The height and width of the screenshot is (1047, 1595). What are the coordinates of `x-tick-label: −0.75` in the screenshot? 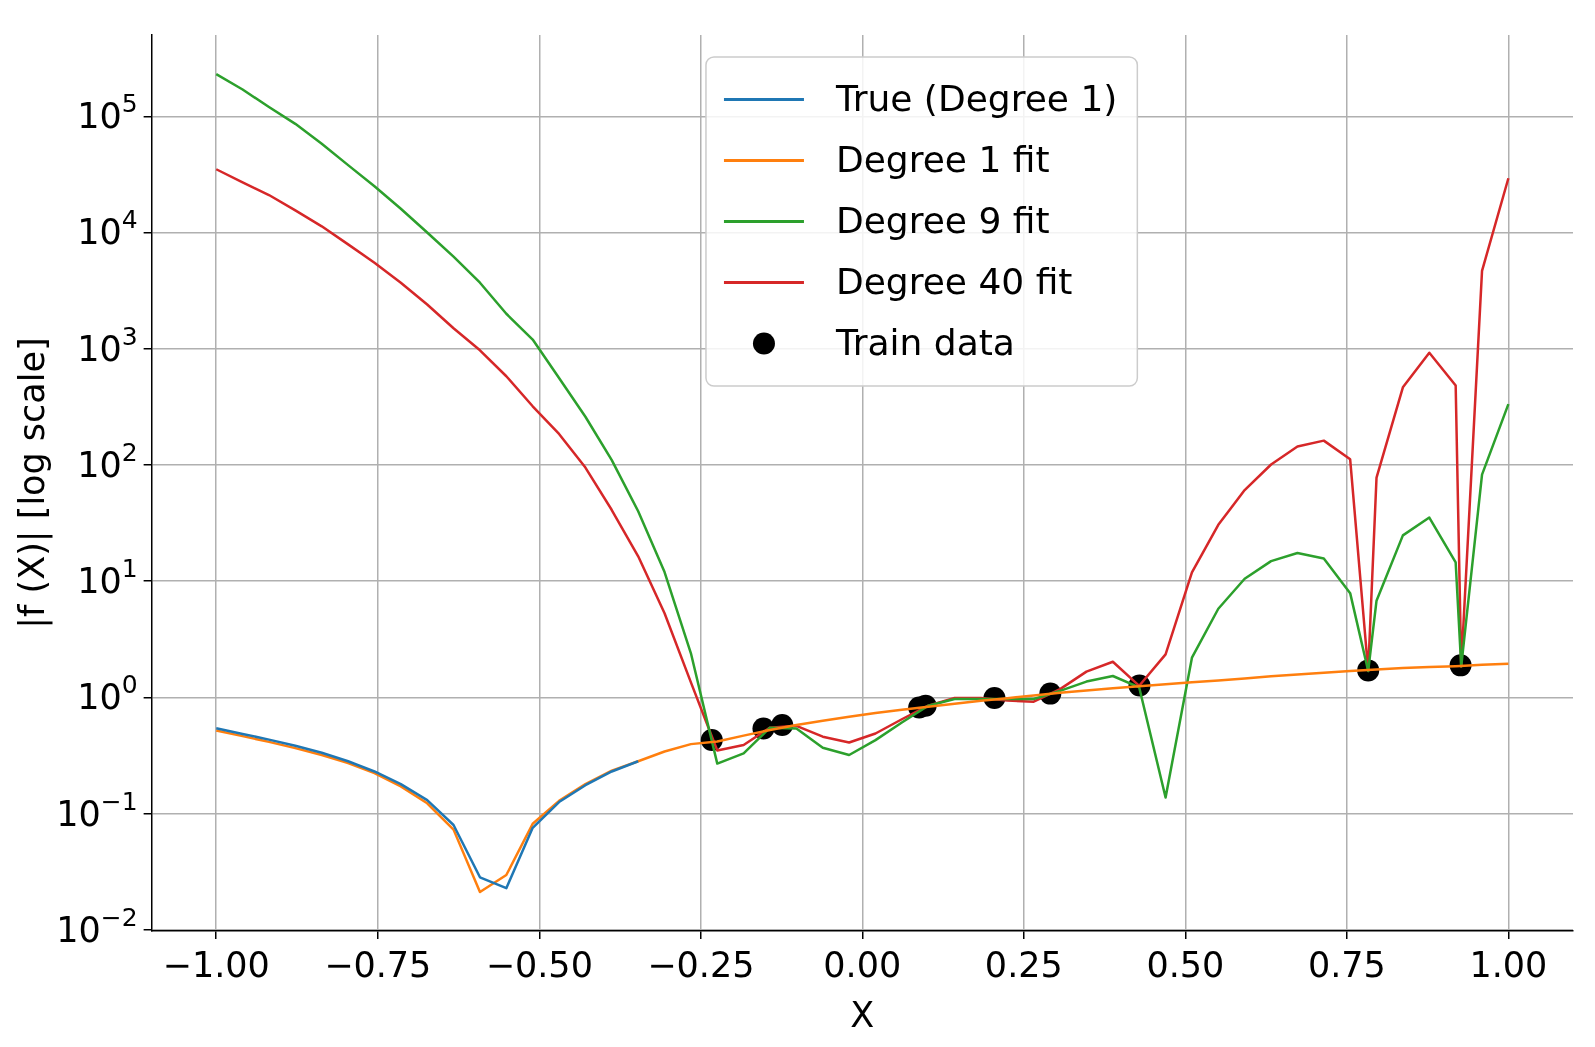 It's located at (378, 965).